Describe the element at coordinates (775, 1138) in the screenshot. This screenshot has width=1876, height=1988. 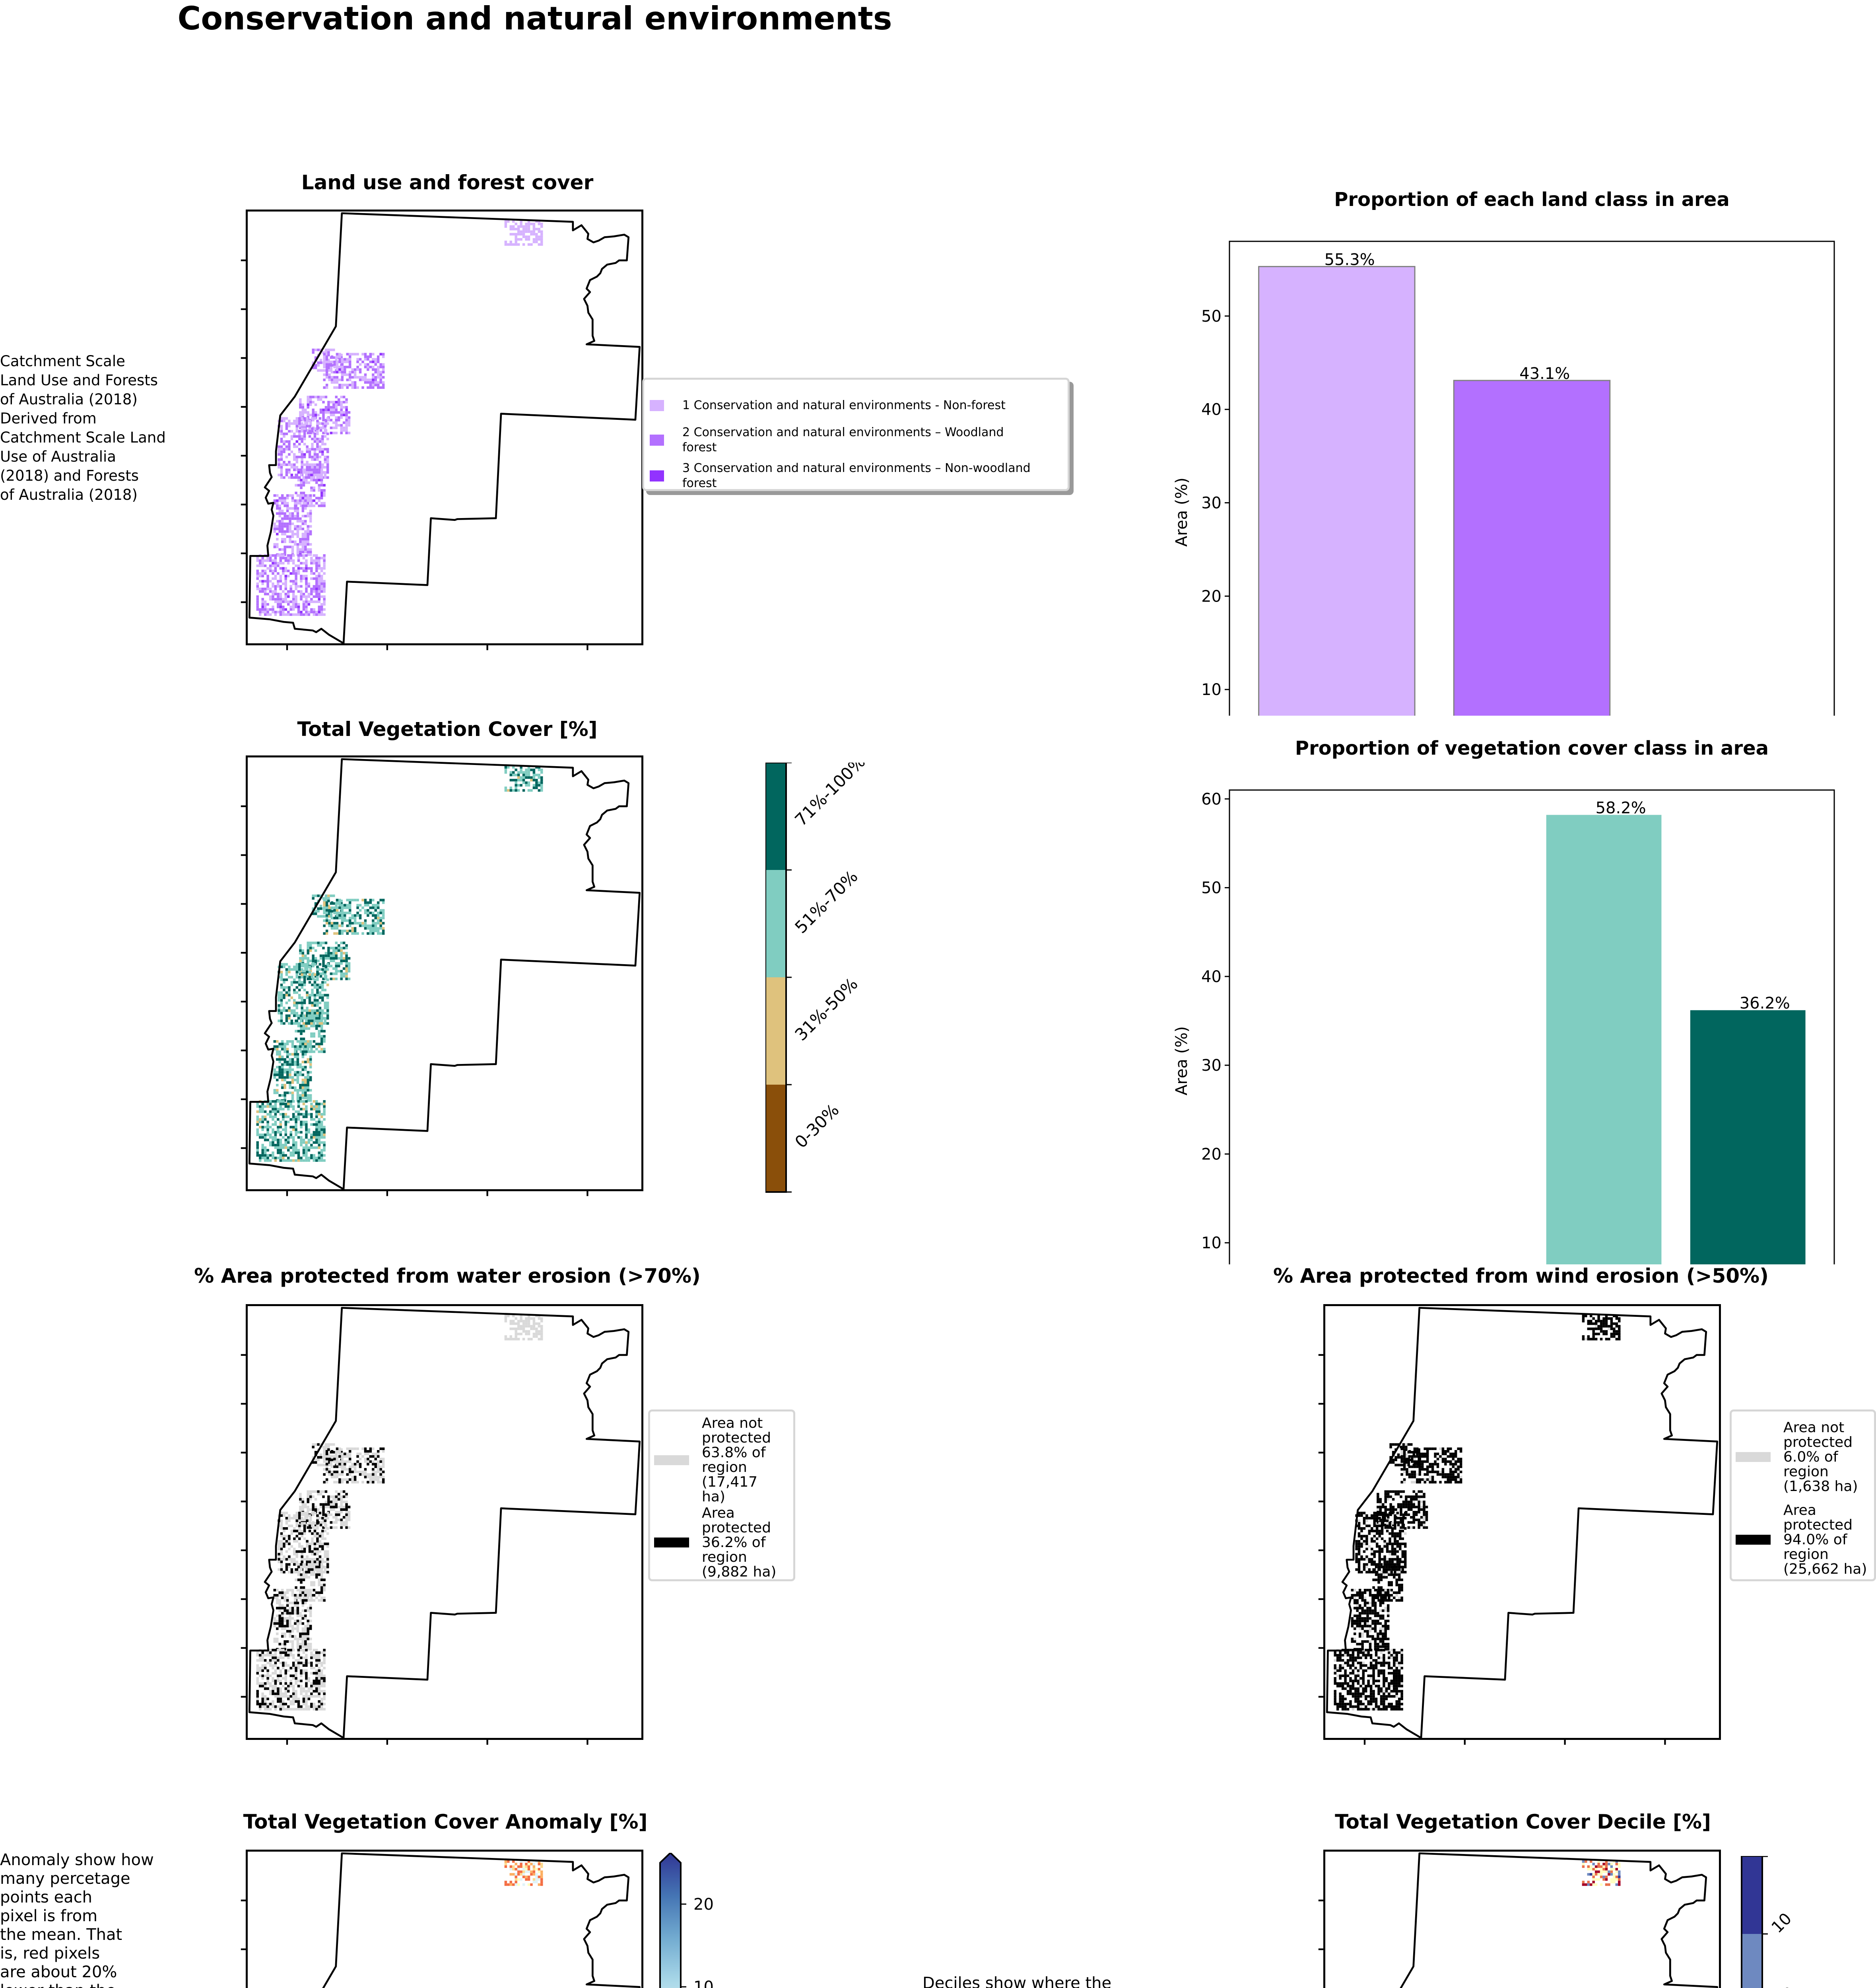
I see `colorbar-segment` at that location.